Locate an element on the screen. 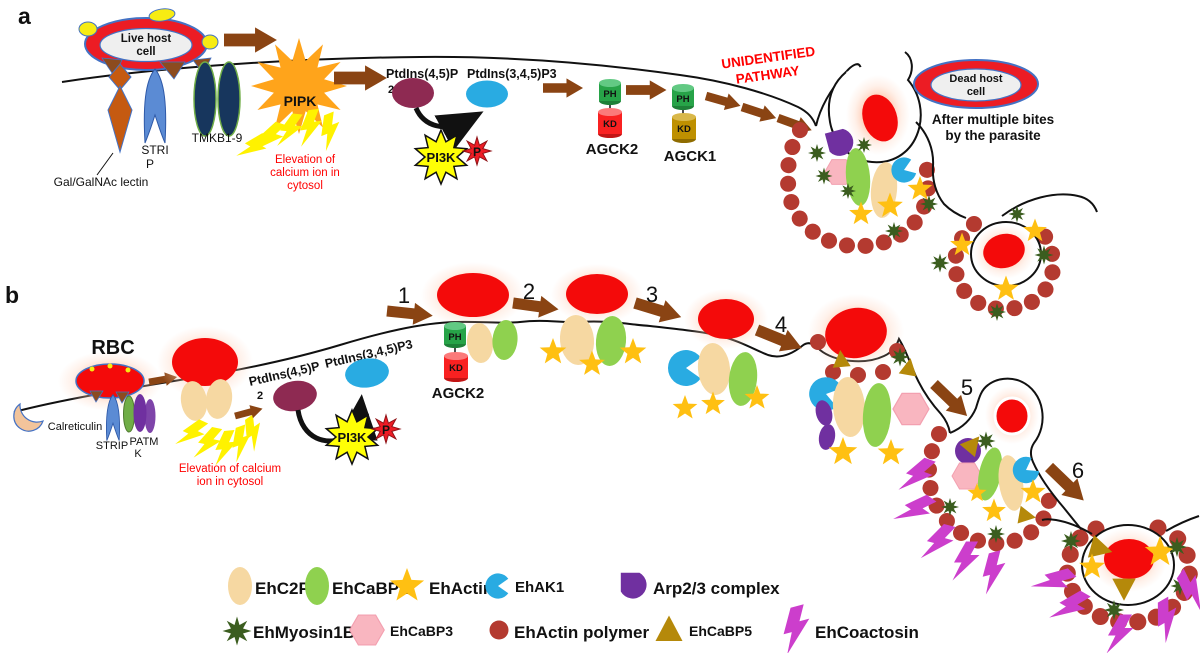 This screenshot has height=653, width=1200. patmk-label: K is located at coordinates (138, 454).